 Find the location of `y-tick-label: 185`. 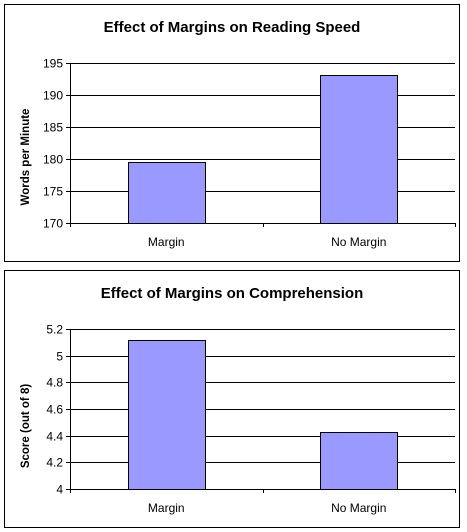

y-tick-label: 185 is located at coordinates (53, 128).